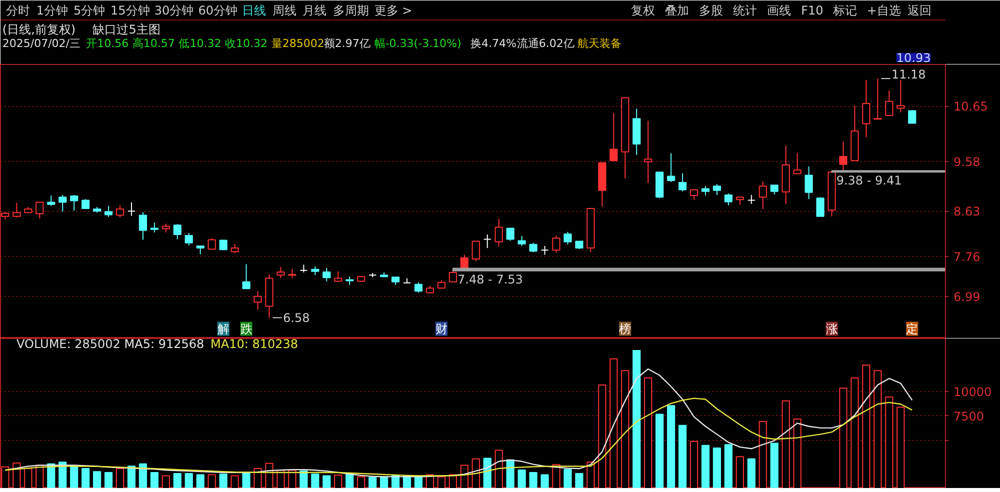 Image resolution: width=1000 pixels, height=492 pixels. I want to click on chart-title: (日线,前复权), so click(39, 29).